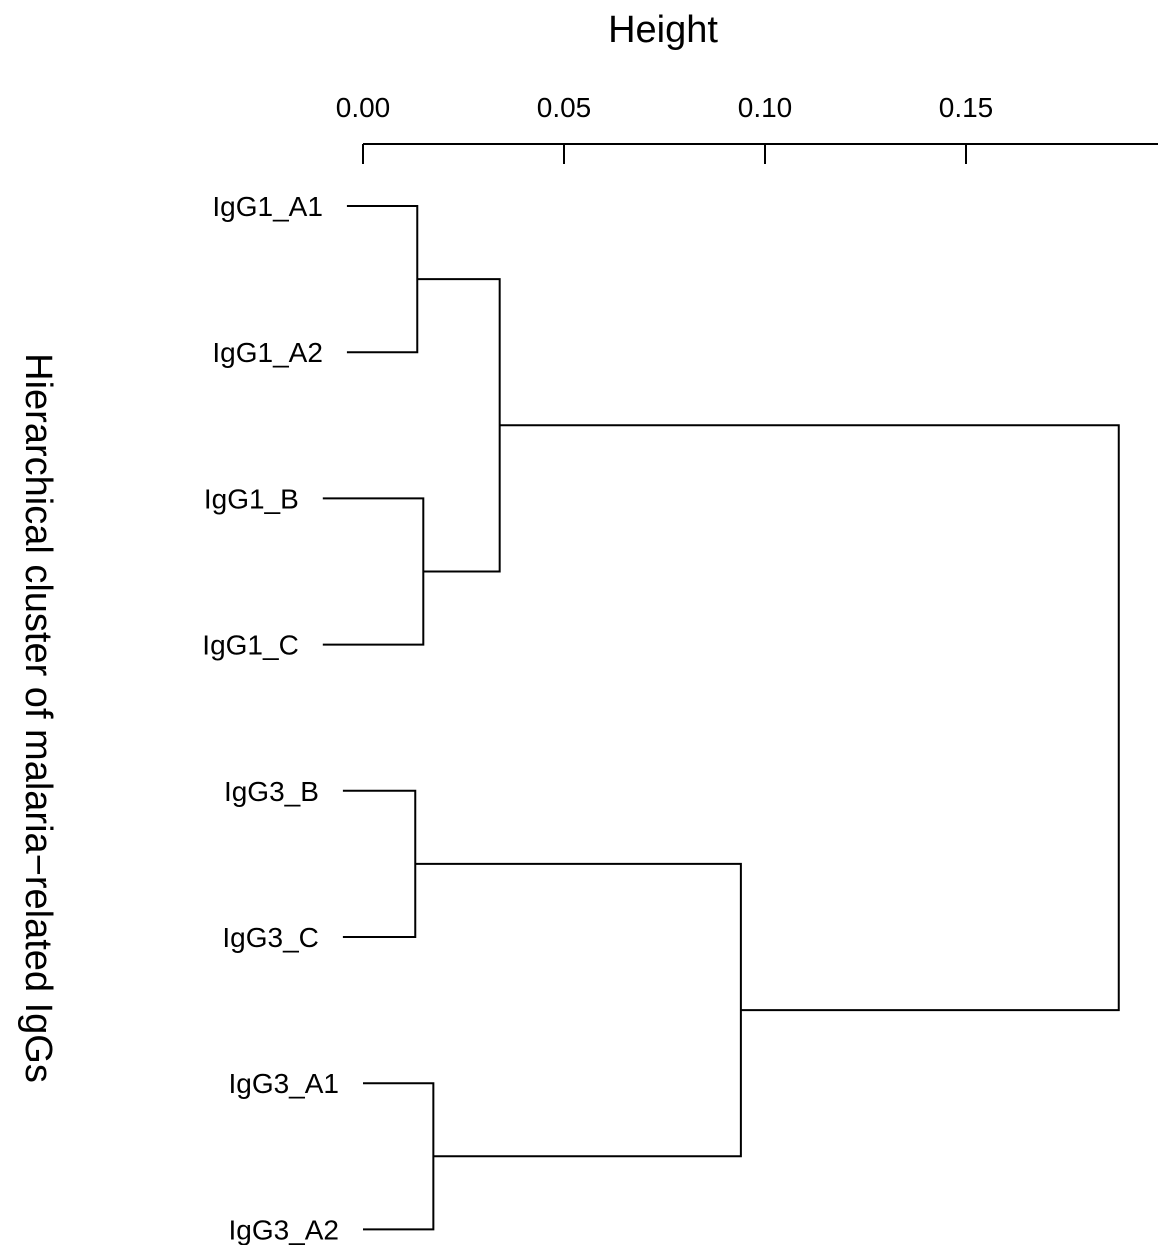 The height and width of the screenshot is (1245, 1165). I want to click on leaf-label: IgG3_B, so click(271, 791).